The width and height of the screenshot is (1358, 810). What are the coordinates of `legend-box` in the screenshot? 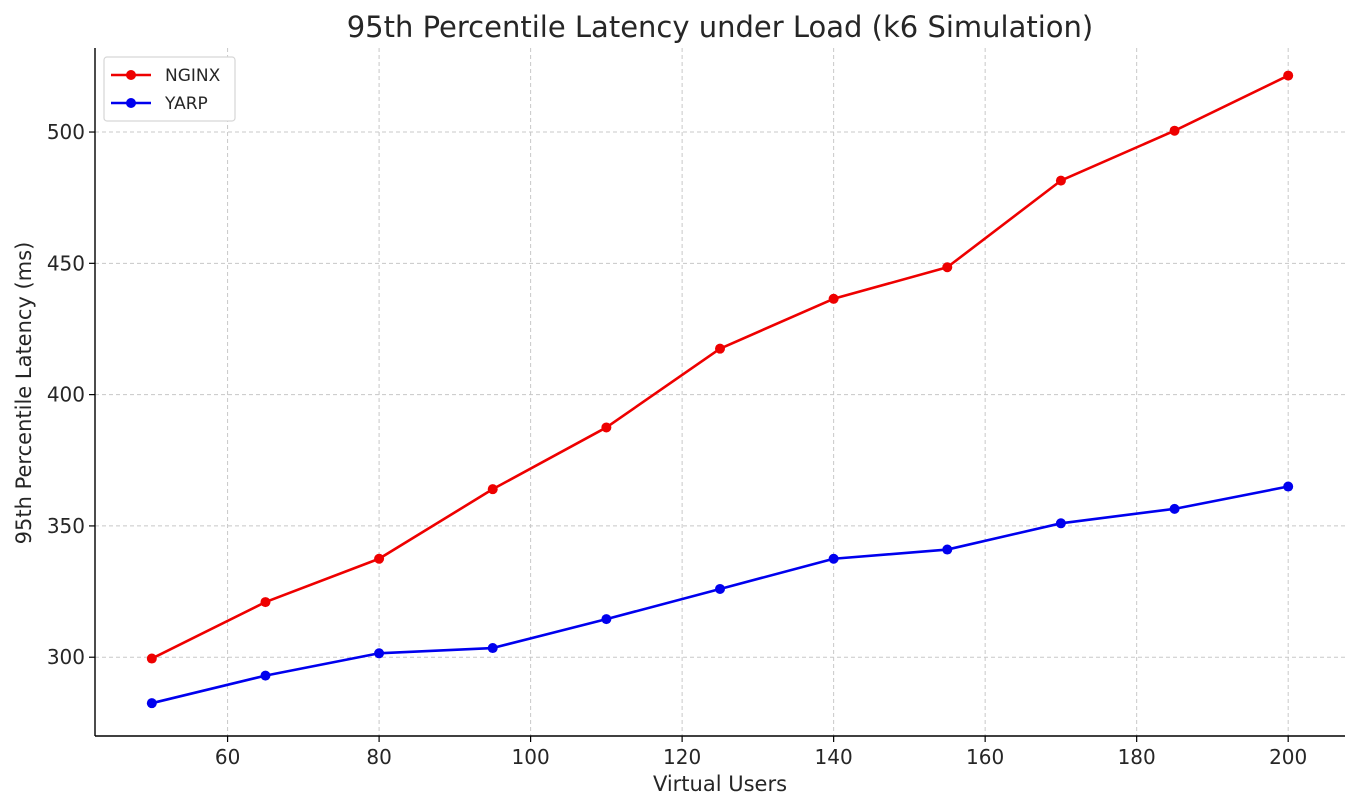 It's located at (169, 89).